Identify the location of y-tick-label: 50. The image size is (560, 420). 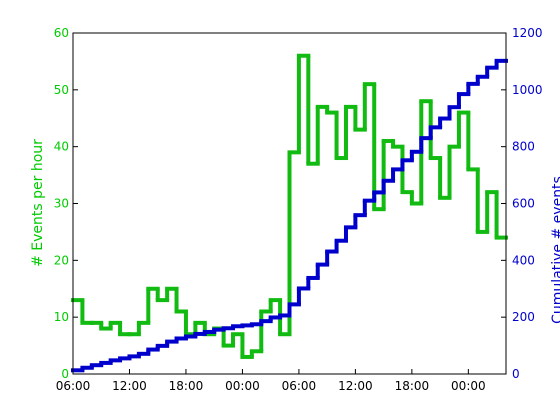
(61, 90).